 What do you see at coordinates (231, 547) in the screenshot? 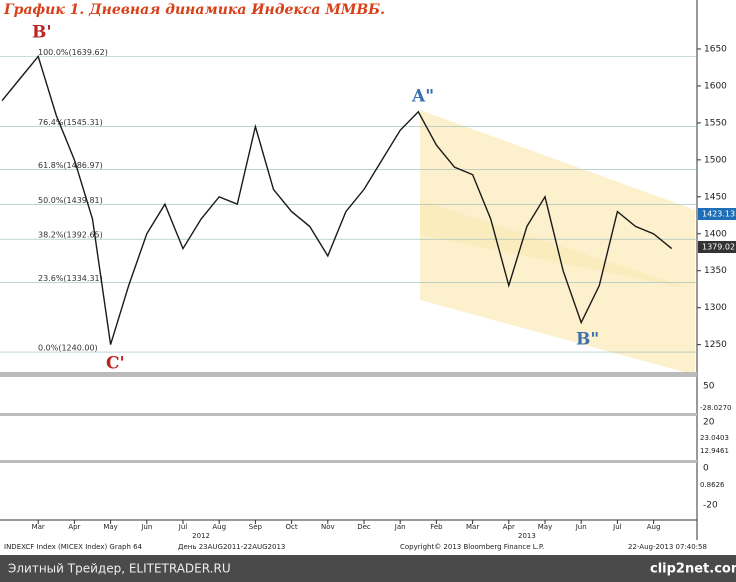
I see `footer-text: День 23AUG2011-22AUG2013` at bounding box center [231, 547].